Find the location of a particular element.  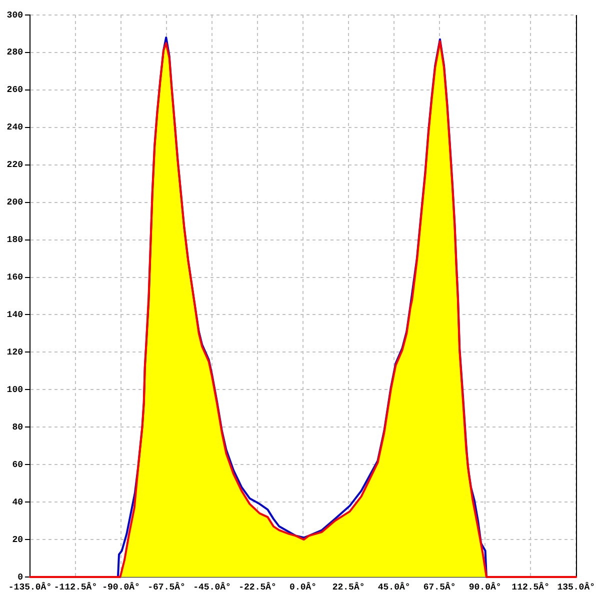

y-tick-label: 220 is located at coordinates (14, 165).